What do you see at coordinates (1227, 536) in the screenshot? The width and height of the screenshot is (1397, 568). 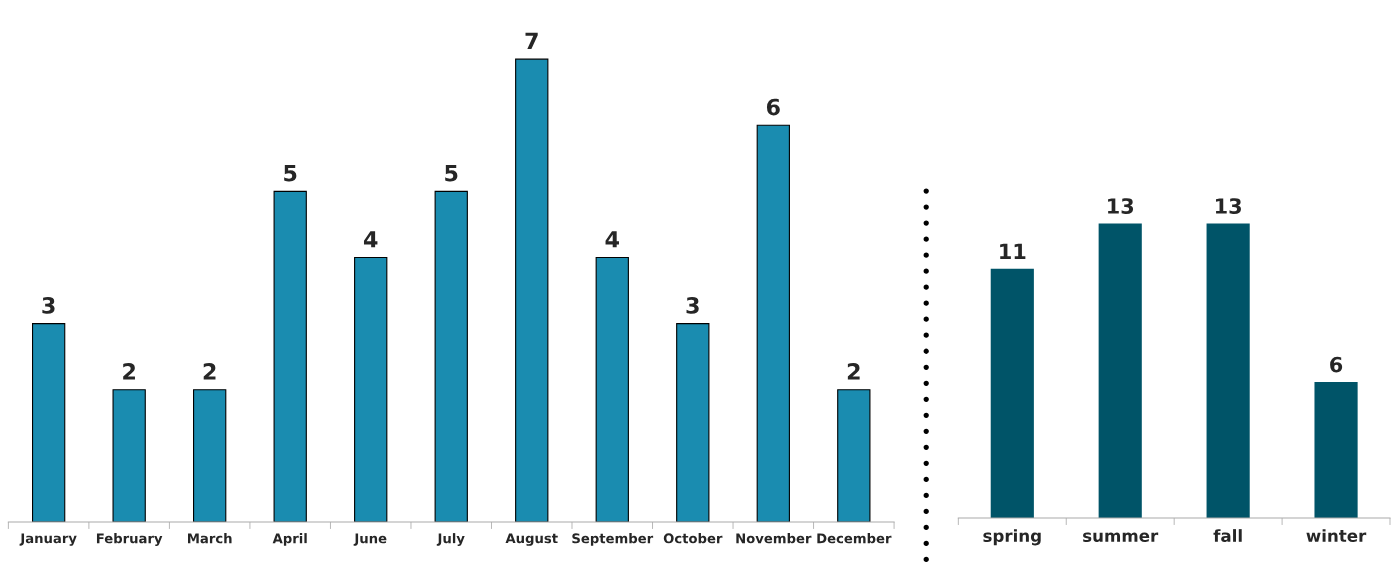 I see `x-tick-label: fall` at bounding box center [1227, 536].